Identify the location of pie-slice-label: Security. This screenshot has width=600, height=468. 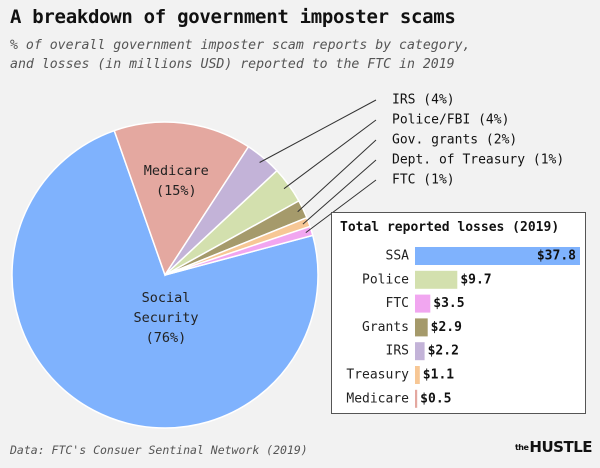
(165, 318).